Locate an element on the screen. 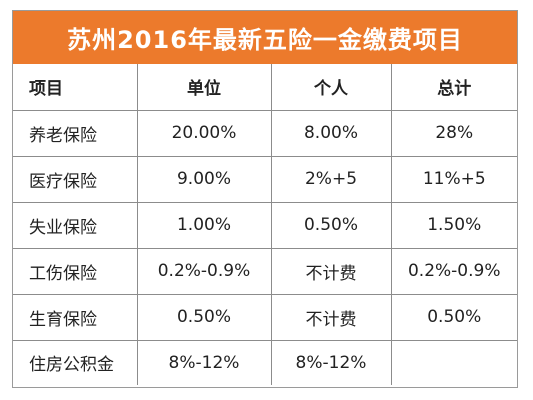  row-total-value: 1.50% is located at coordinates (453, 225).